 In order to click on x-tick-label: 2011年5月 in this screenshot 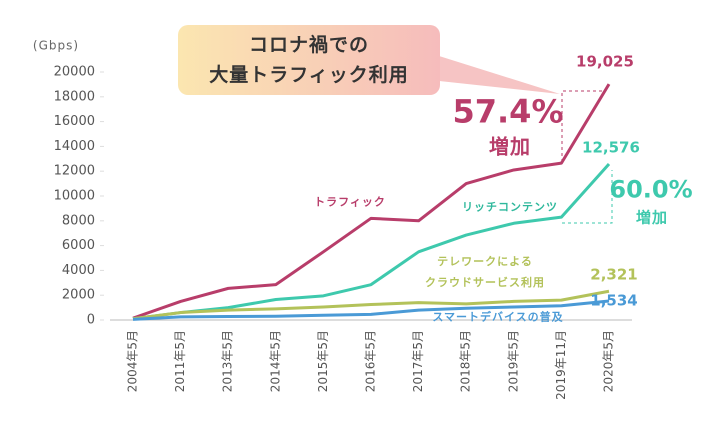, I will do `click(180, 361)`.